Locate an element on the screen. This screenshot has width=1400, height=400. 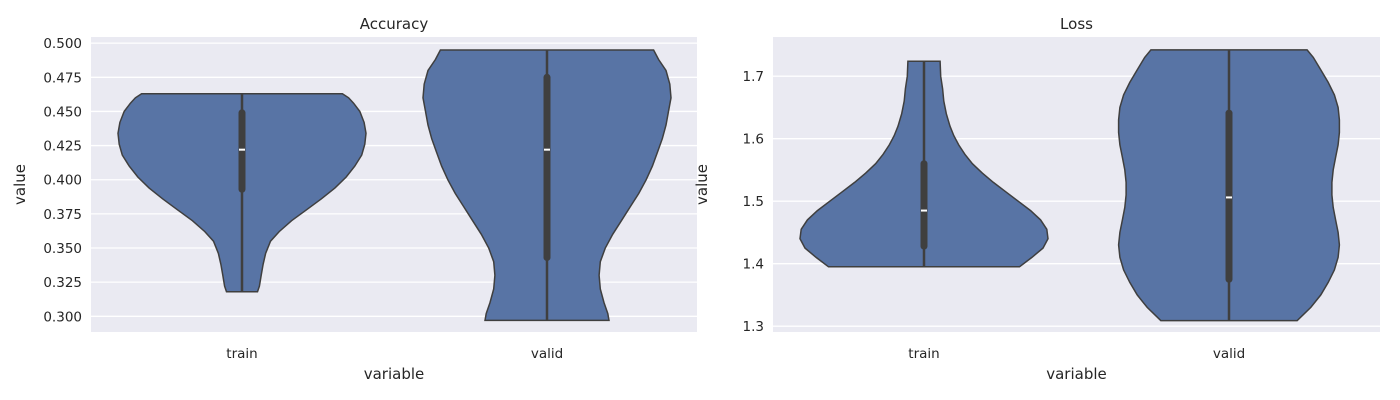
y-tick-label: 1.4 is located at coordinates (753, 265).